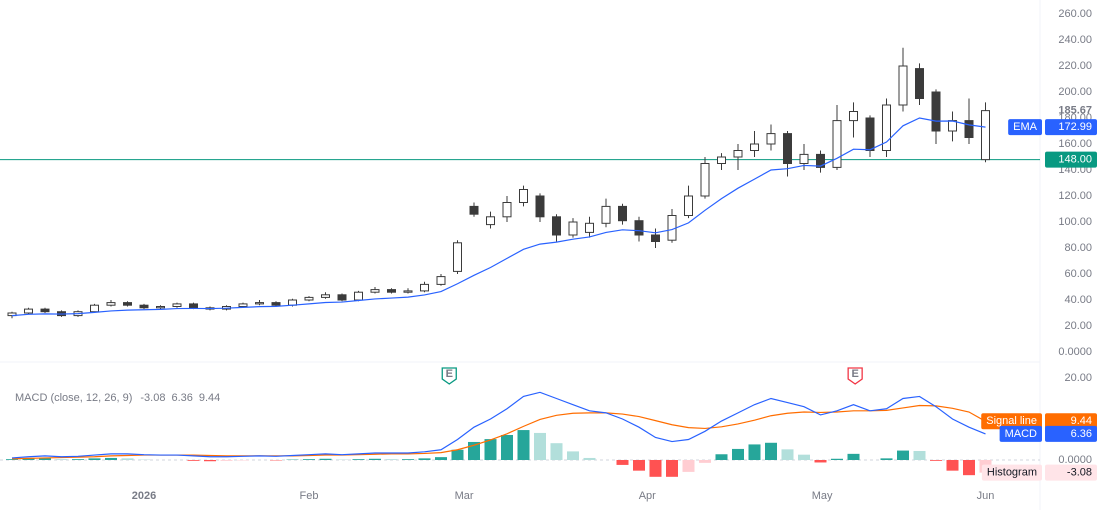  What do you see at coordinates (181, 398) in the screenshot?
I see `macd-legend-value: 6.36` at bounding box center [181, 398].